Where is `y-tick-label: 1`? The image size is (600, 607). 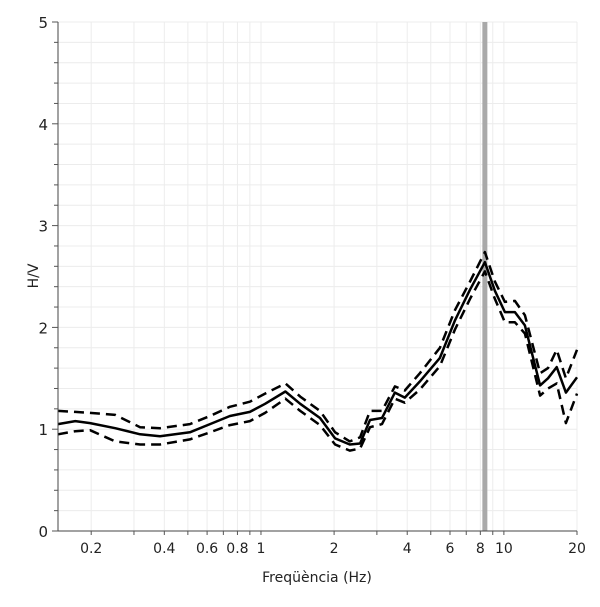
y-tick-label: 1 is located at coordinates (43, 430).